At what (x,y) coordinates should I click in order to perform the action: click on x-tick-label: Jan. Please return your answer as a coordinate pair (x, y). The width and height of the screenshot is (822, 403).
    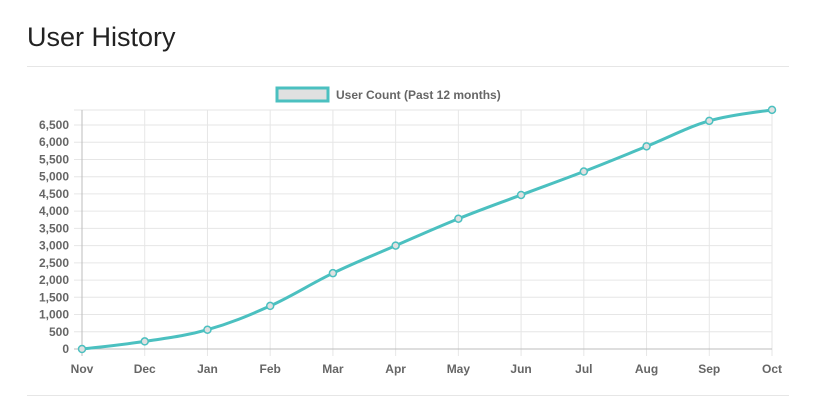
    Looking at the image, I should click on (207, 369).